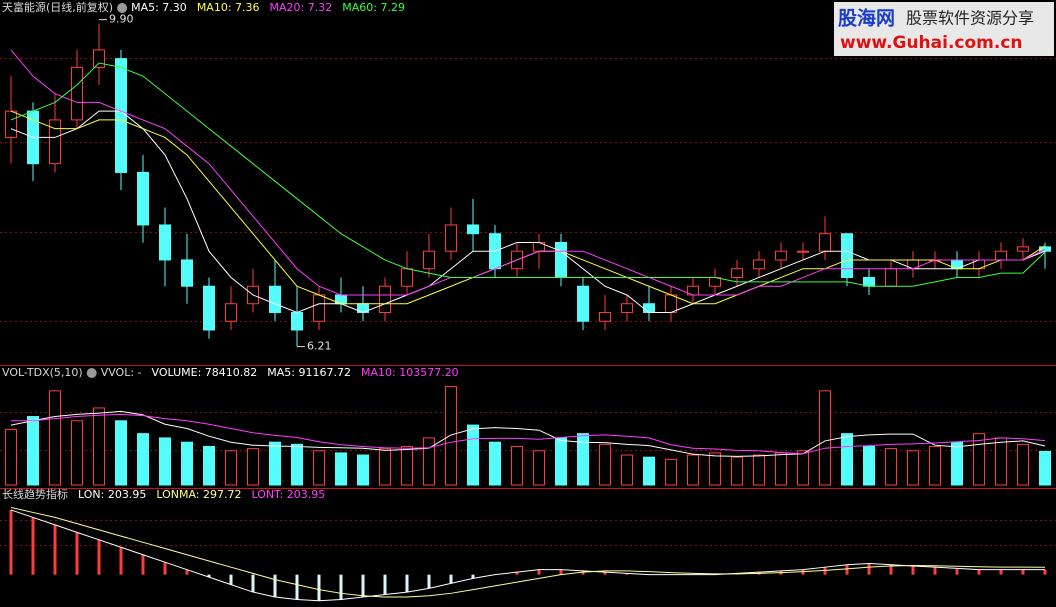 This screenshot has width=1056, height=607. I want to click on annotation-label: 6.21, so click(319, 346).